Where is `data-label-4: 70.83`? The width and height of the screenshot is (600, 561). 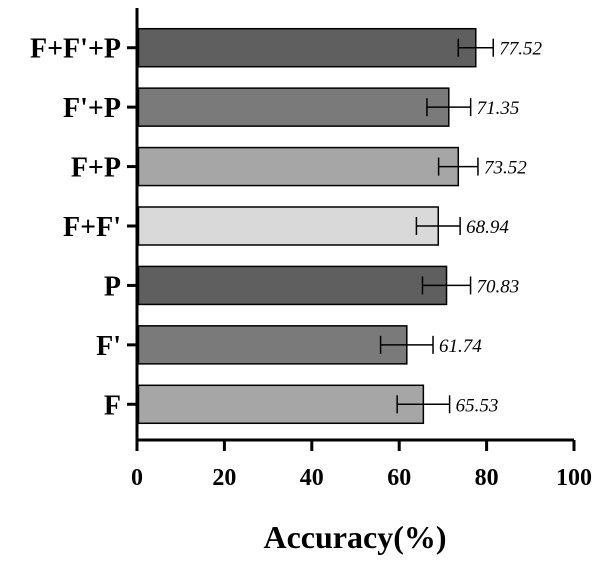
data-label-4: 70.83 is located at coordinates (498, 286).